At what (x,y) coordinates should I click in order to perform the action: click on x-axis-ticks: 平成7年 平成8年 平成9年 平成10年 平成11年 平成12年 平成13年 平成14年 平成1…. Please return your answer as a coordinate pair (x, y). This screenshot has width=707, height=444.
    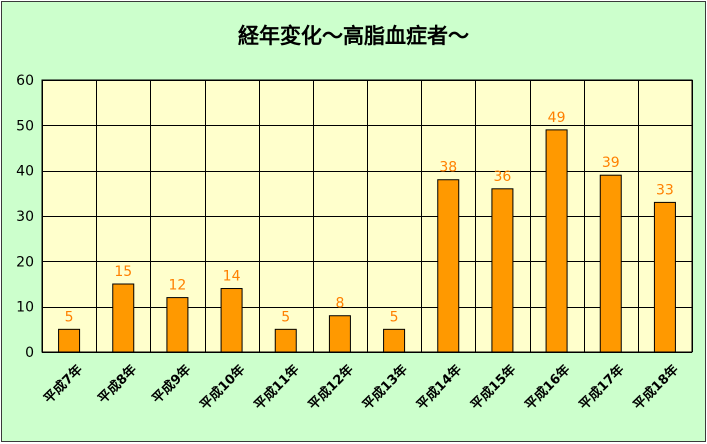
    Looking at the image, I should click on (361, 388).